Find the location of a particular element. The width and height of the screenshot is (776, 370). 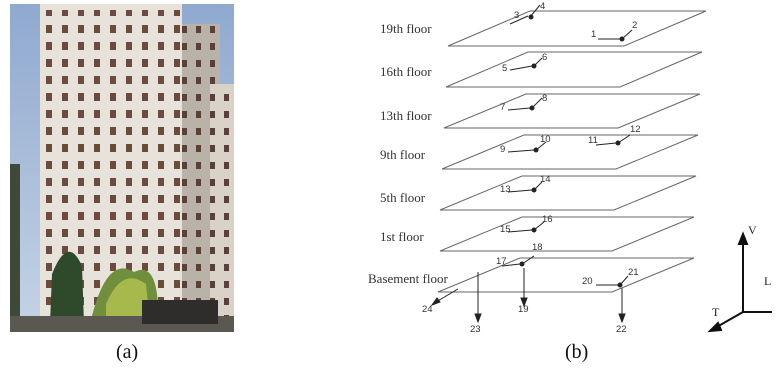

axis-triad is located at coordinates (739, 282).